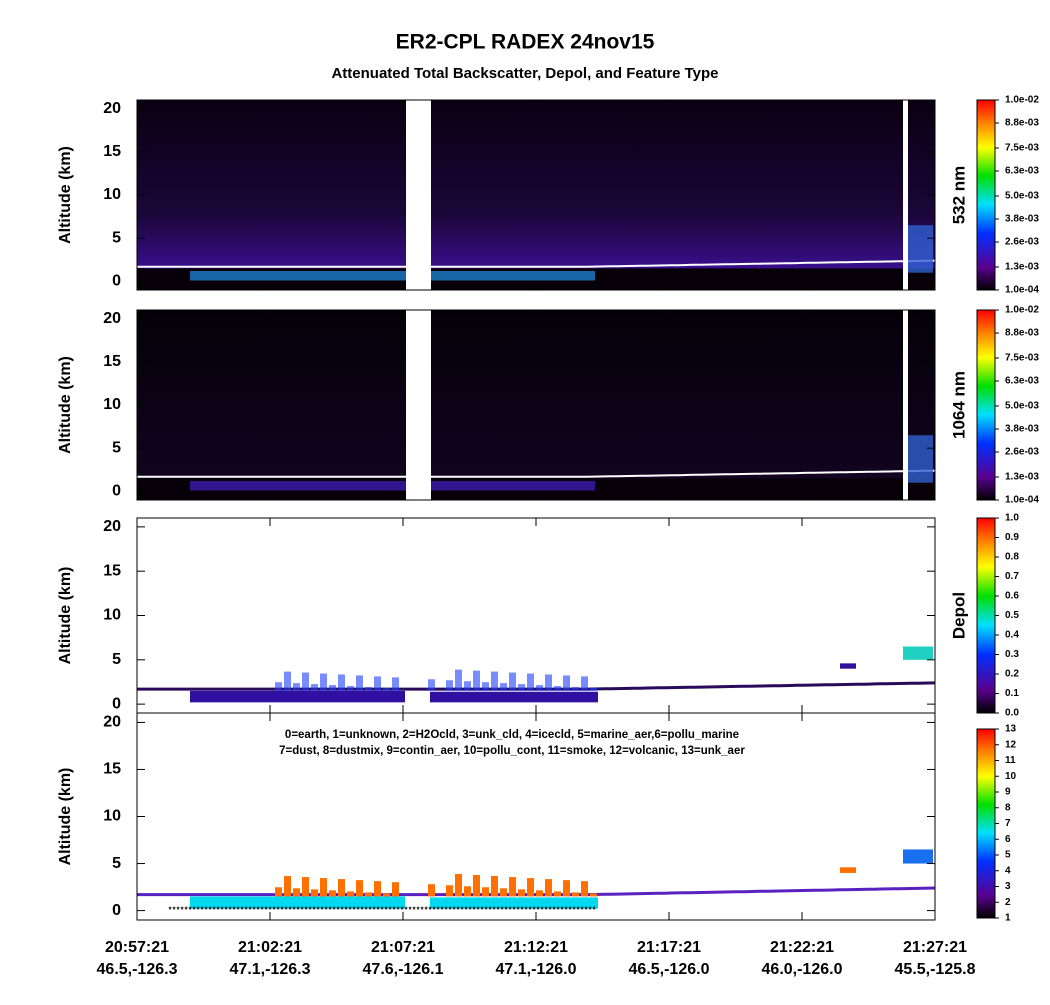 The image size is (1050, 1005). What do you see at coordinates (1012, 635) in the screenshot?
I see `colorbar-tick-label: 0.4` at bounding box center [1012, 635].